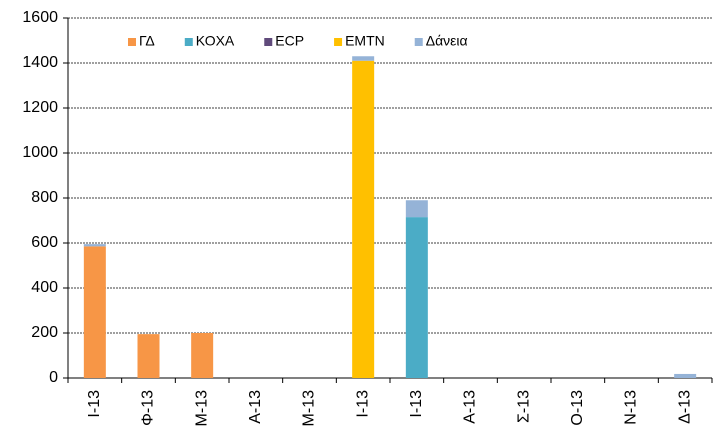  I want to click on y-tick-label: 1600, so click(40, 17).